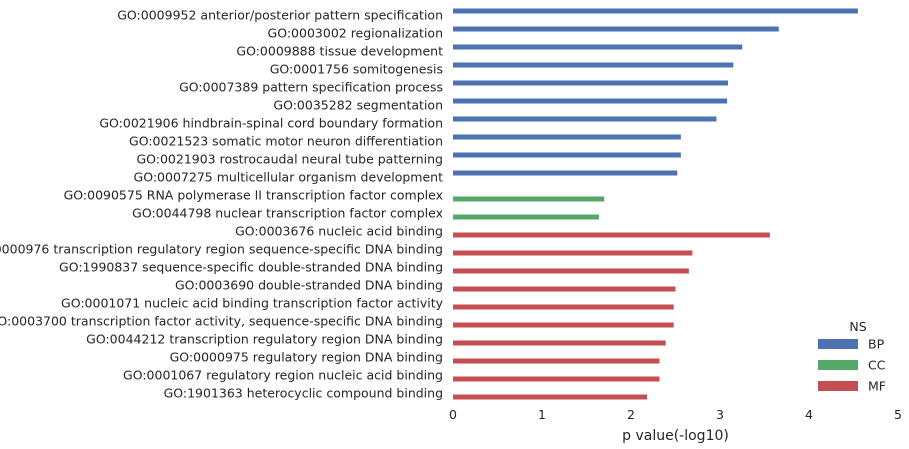 The image size is (909, 449). What do you see at coordinates (311, 87) in the screenshot?
I see `category-label: GO:0007389 pattern specification process` at bounding box center [311, 87].